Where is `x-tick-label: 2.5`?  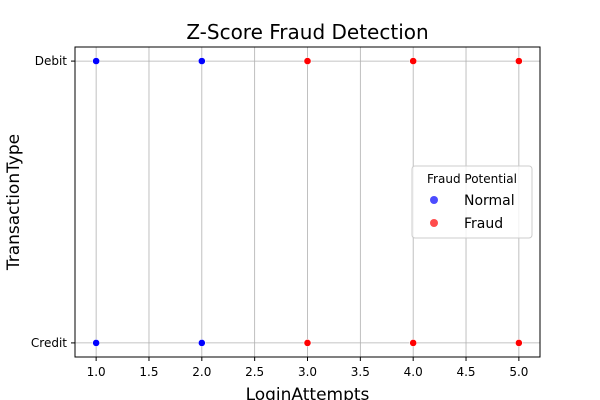
x-tick-label: 2.5 is located at coordinates (254, 372).